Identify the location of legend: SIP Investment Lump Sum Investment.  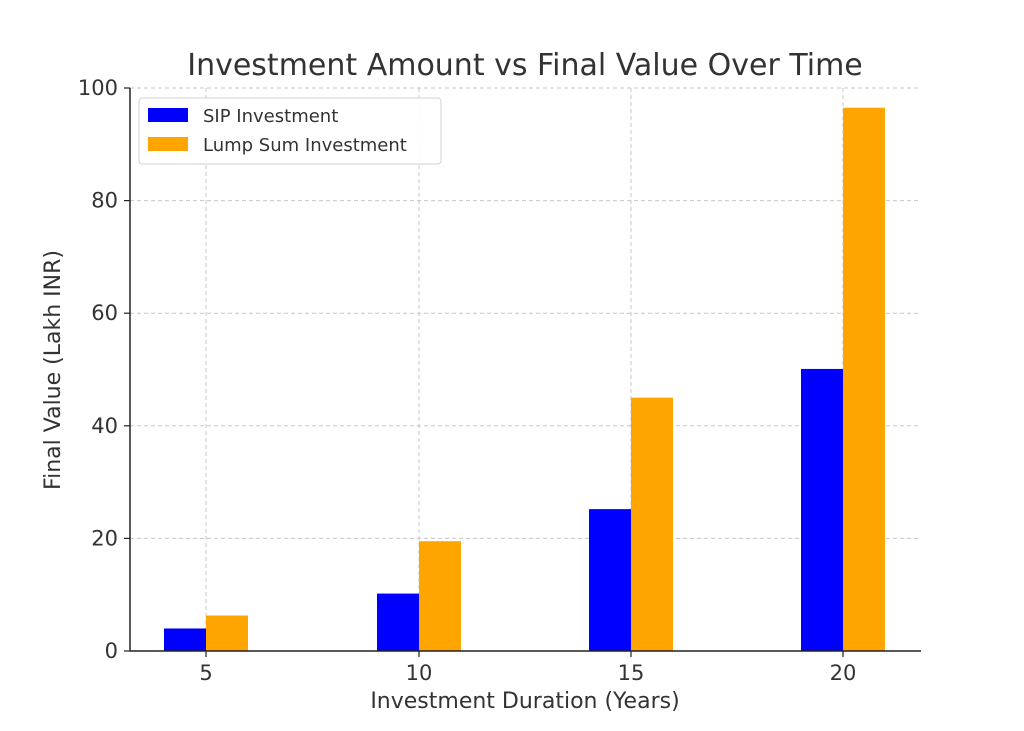
(290, 131).